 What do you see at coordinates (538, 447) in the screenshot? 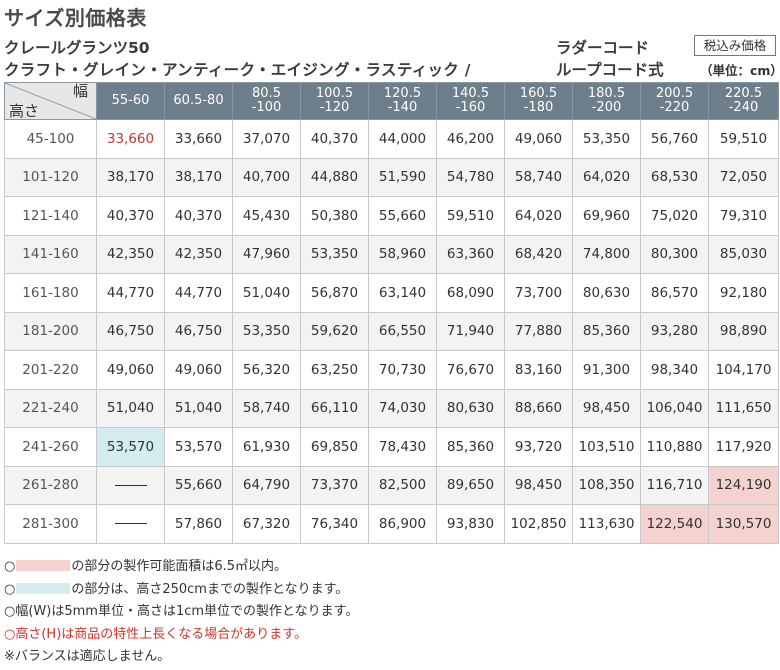
I see `price-cell: 93,720` at bounding box center [538, 447].